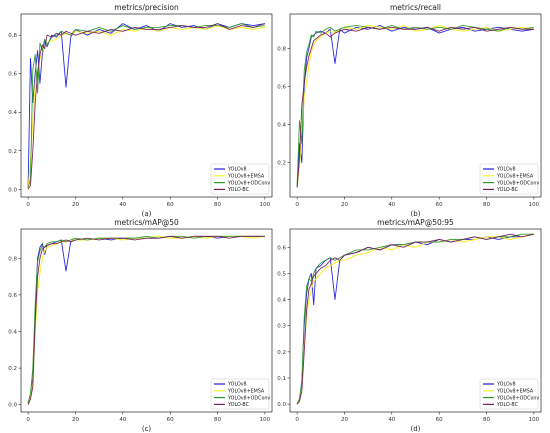 The height and width of the screenshot is (433, 550). I want to click on y-tick-label: 0.3, so click(281, 327).